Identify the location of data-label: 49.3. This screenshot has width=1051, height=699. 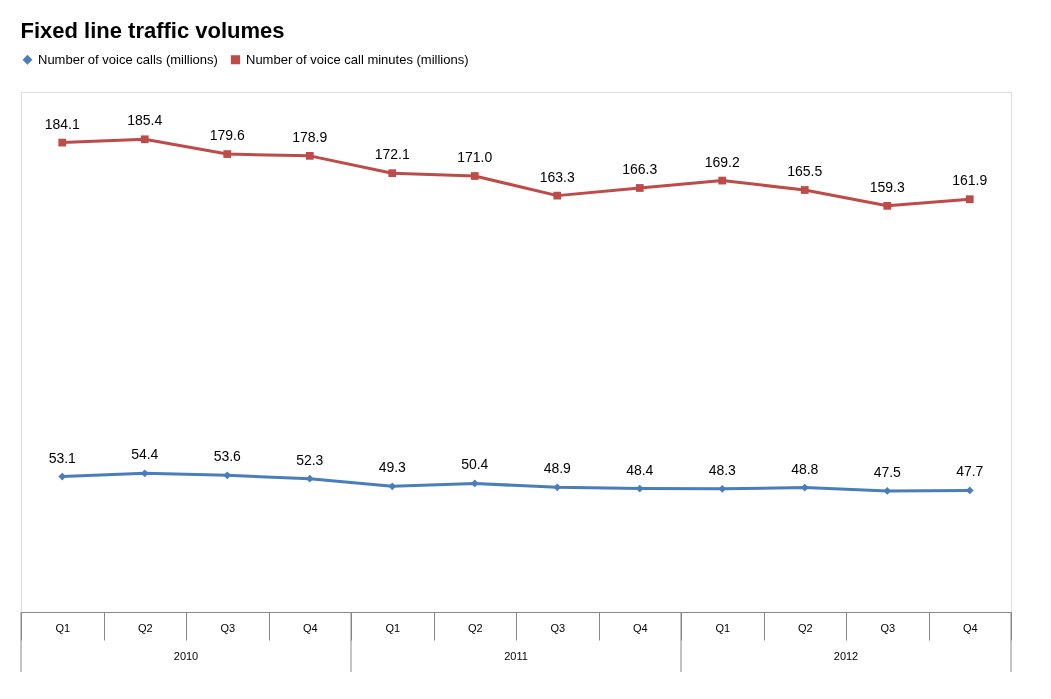
(392, 467).